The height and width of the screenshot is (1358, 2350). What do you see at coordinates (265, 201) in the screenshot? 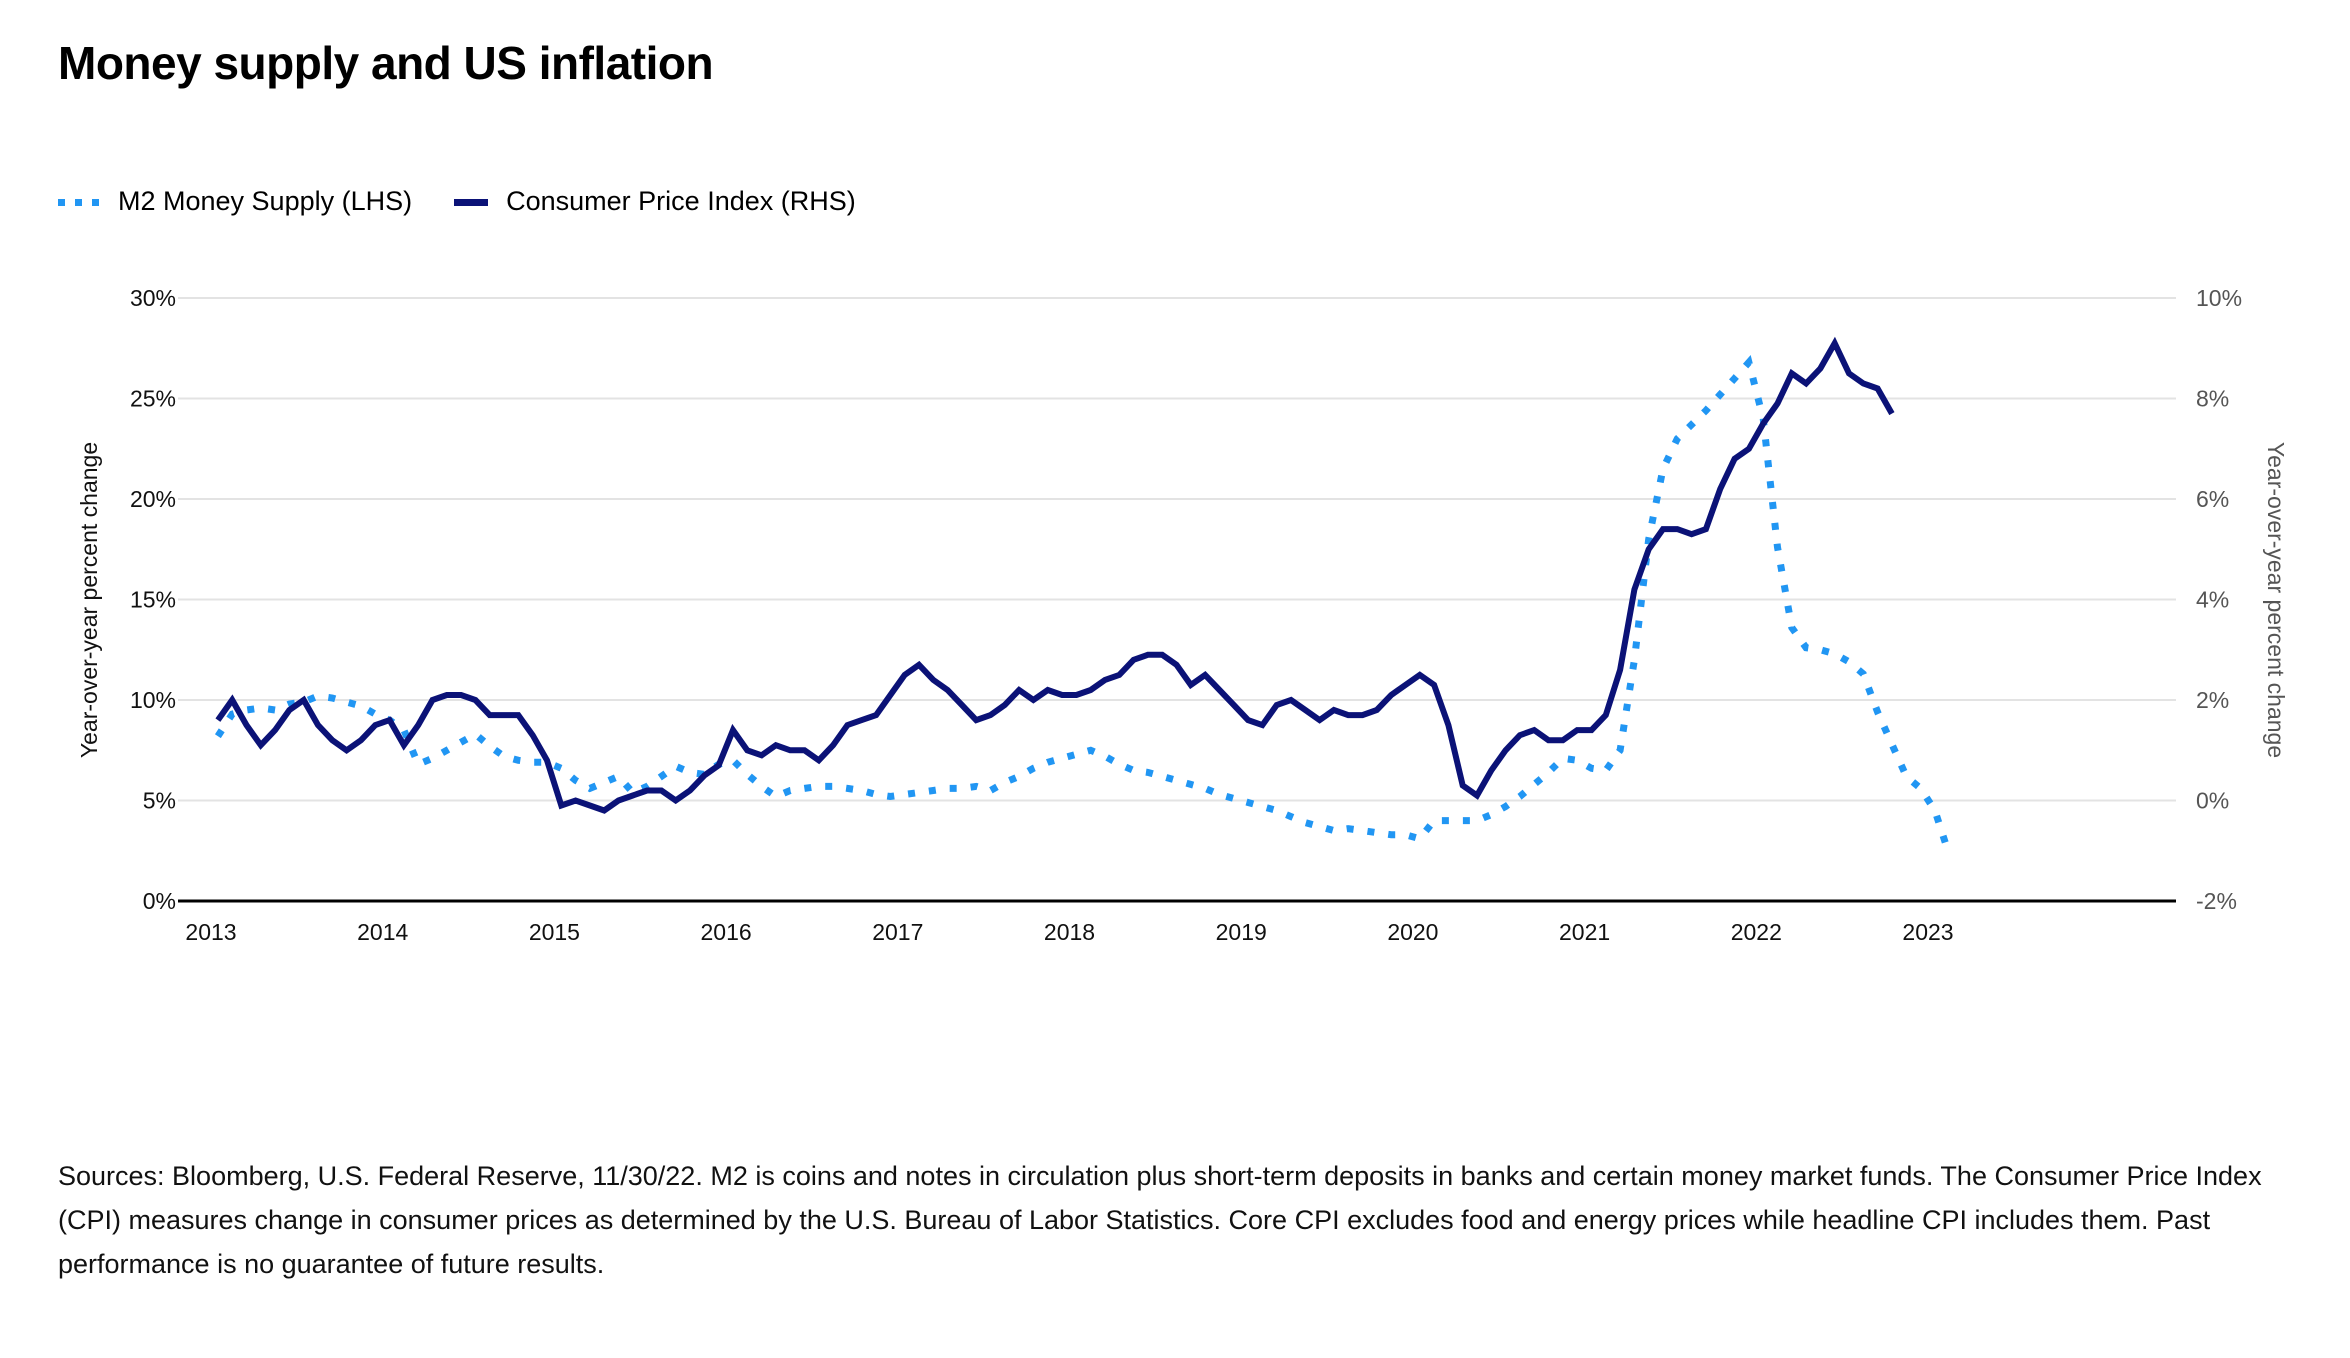
I see `legend-label-m2: M2 Money Supply (LHS)` at bounding box center [265, 201].